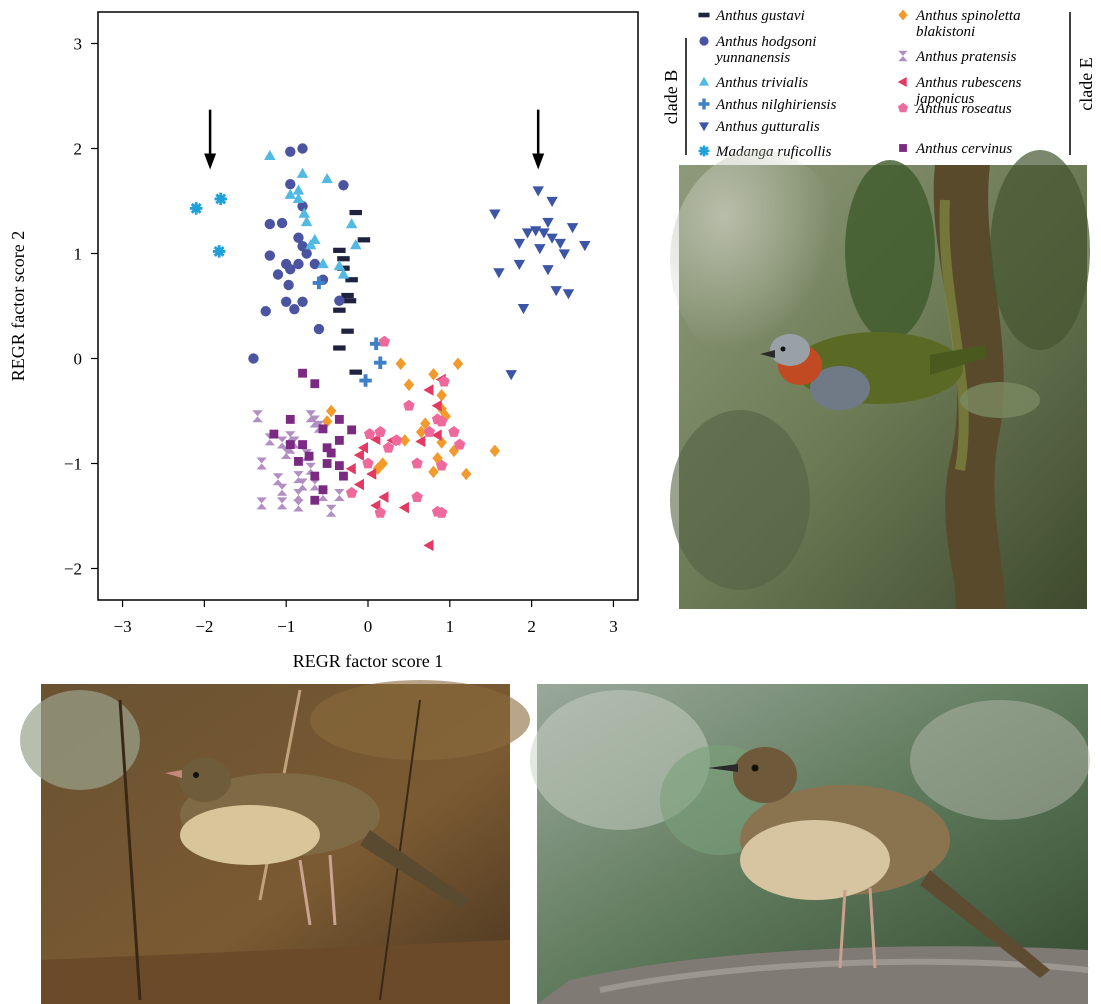 The height and width of the screenshot is (1004, 1101). I want to click on arrow-annotations, so click(374, 139).